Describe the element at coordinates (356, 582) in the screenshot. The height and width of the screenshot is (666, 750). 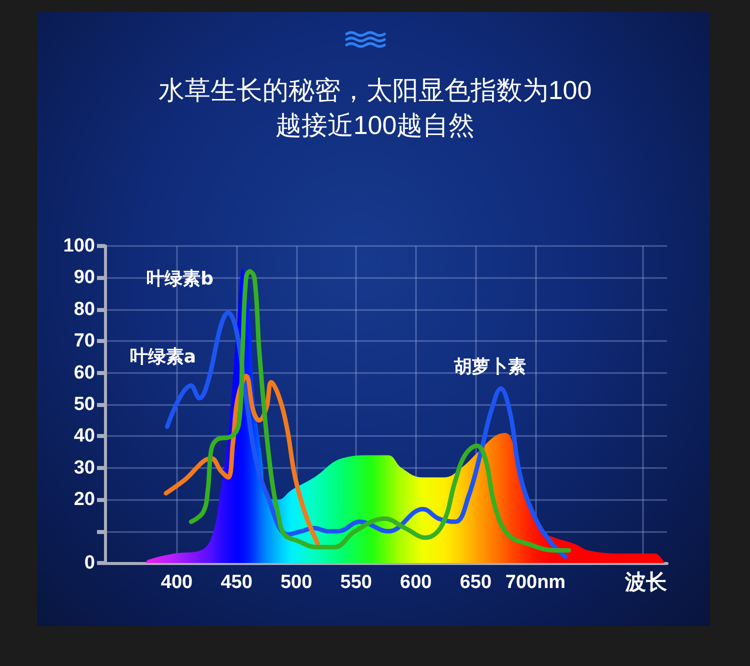
I see `x-tick-label: 550` at that location.